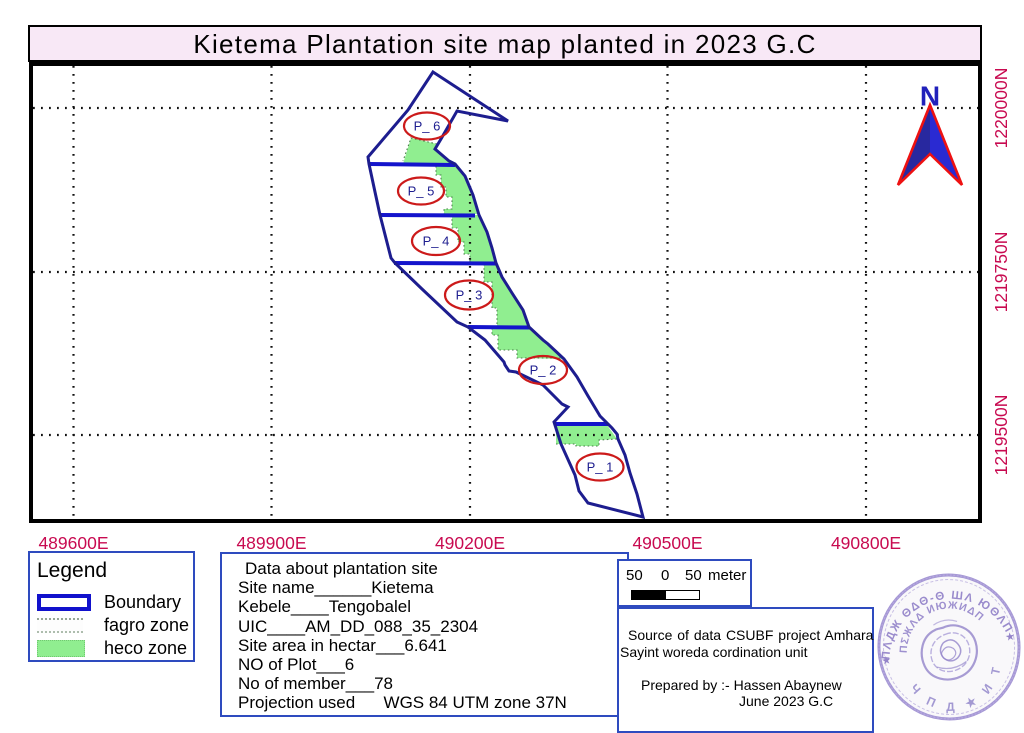 Image resolution: width=1024 pixels, height=733 pixels. Describe the element at coordinates (271, 543) in the screenshot. I see `x-axis-label: 489900E` at that location.